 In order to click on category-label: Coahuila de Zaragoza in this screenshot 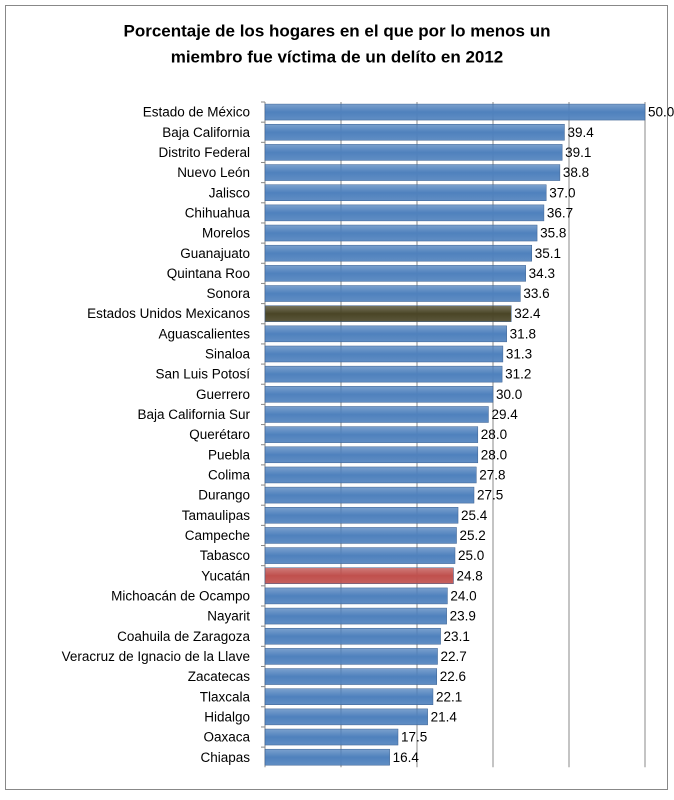, I will do `click(183, 636)`.